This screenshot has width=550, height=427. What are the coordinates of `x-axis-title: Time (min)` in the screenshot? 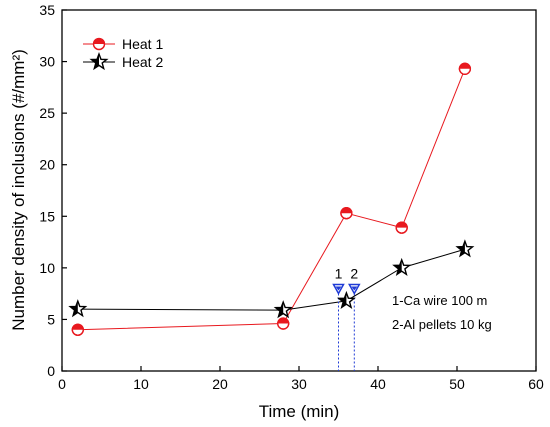 It's located at (299, 411).